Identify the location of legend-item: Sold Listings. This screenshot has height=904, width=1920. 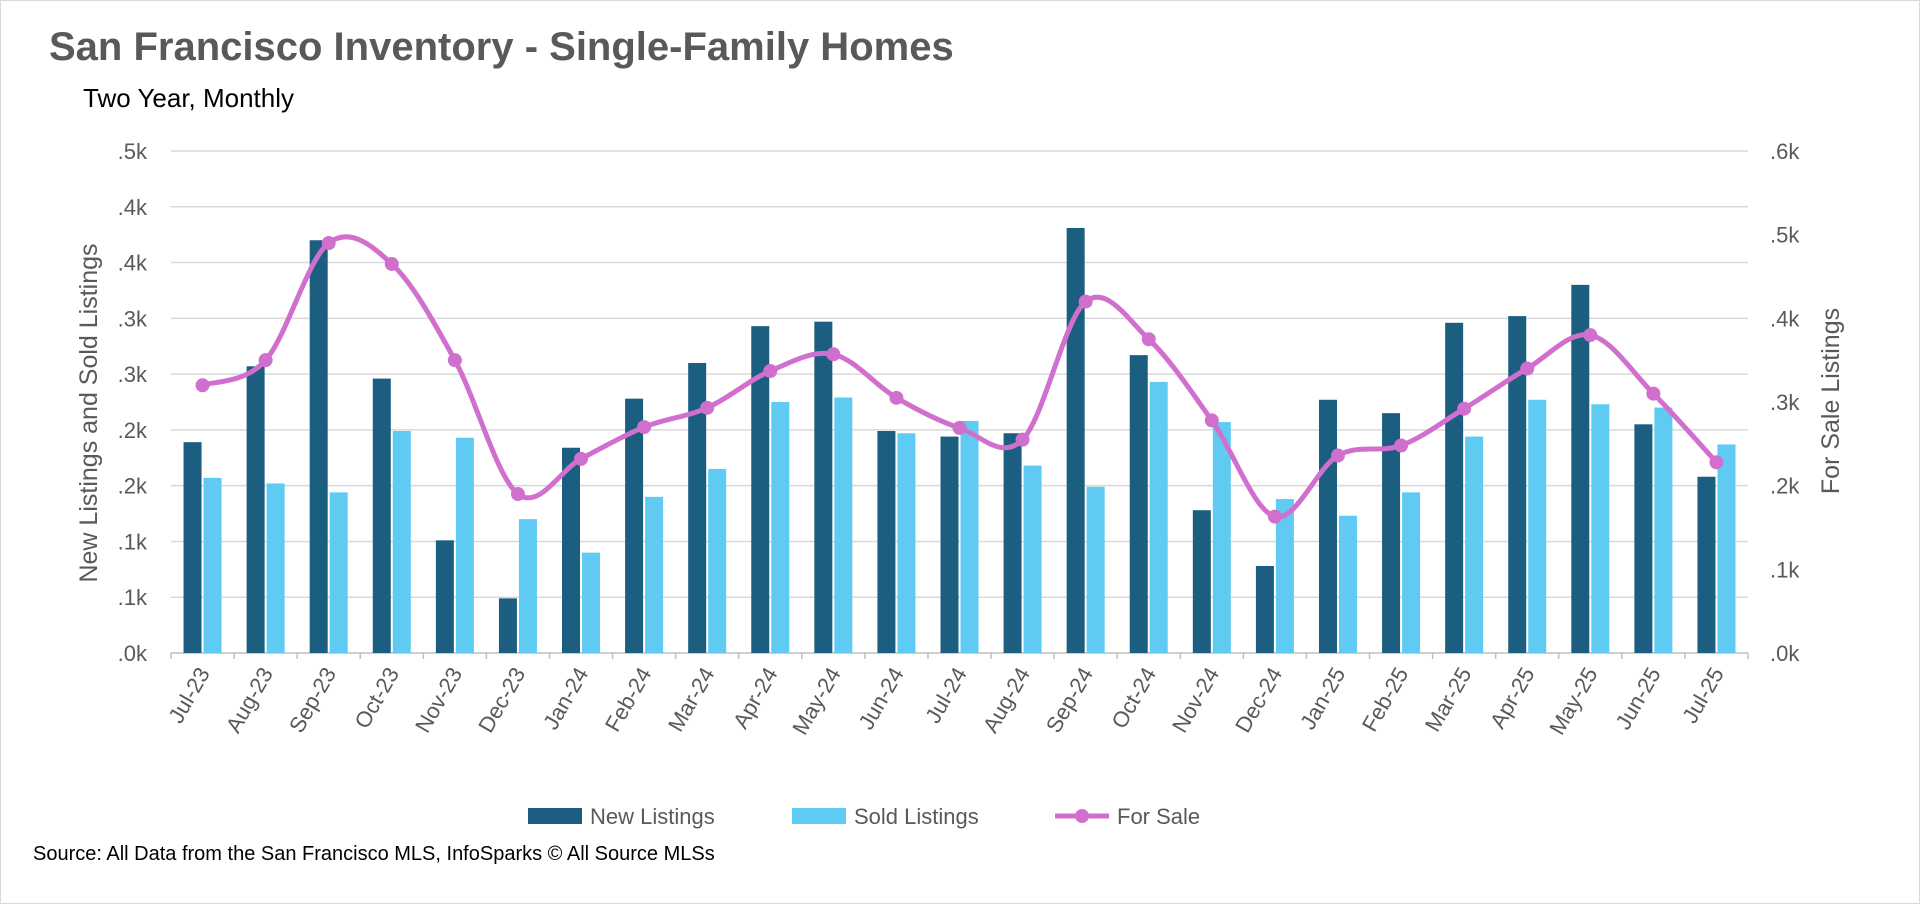
(885, 816).